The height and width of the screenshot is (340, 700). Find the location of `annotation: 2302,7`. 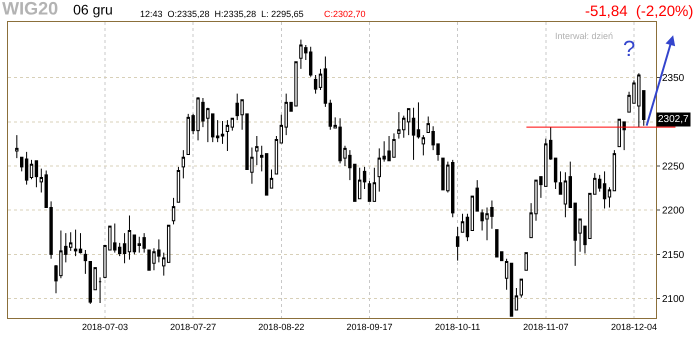

annotation: 2302,7 is located at coordinates (674, 119).